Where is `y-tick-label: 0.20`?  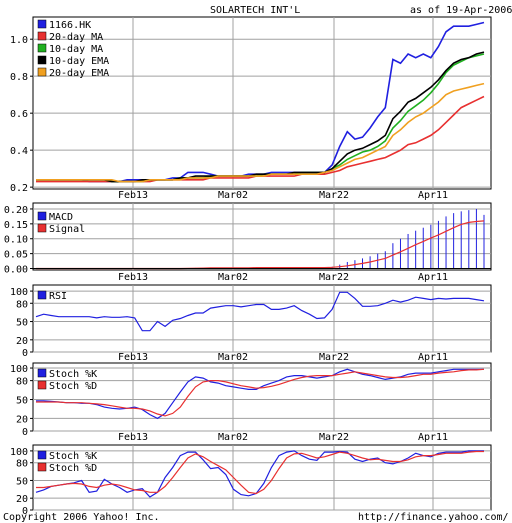 y-tick-label: 0.20 is located at coordinates (16, 210).